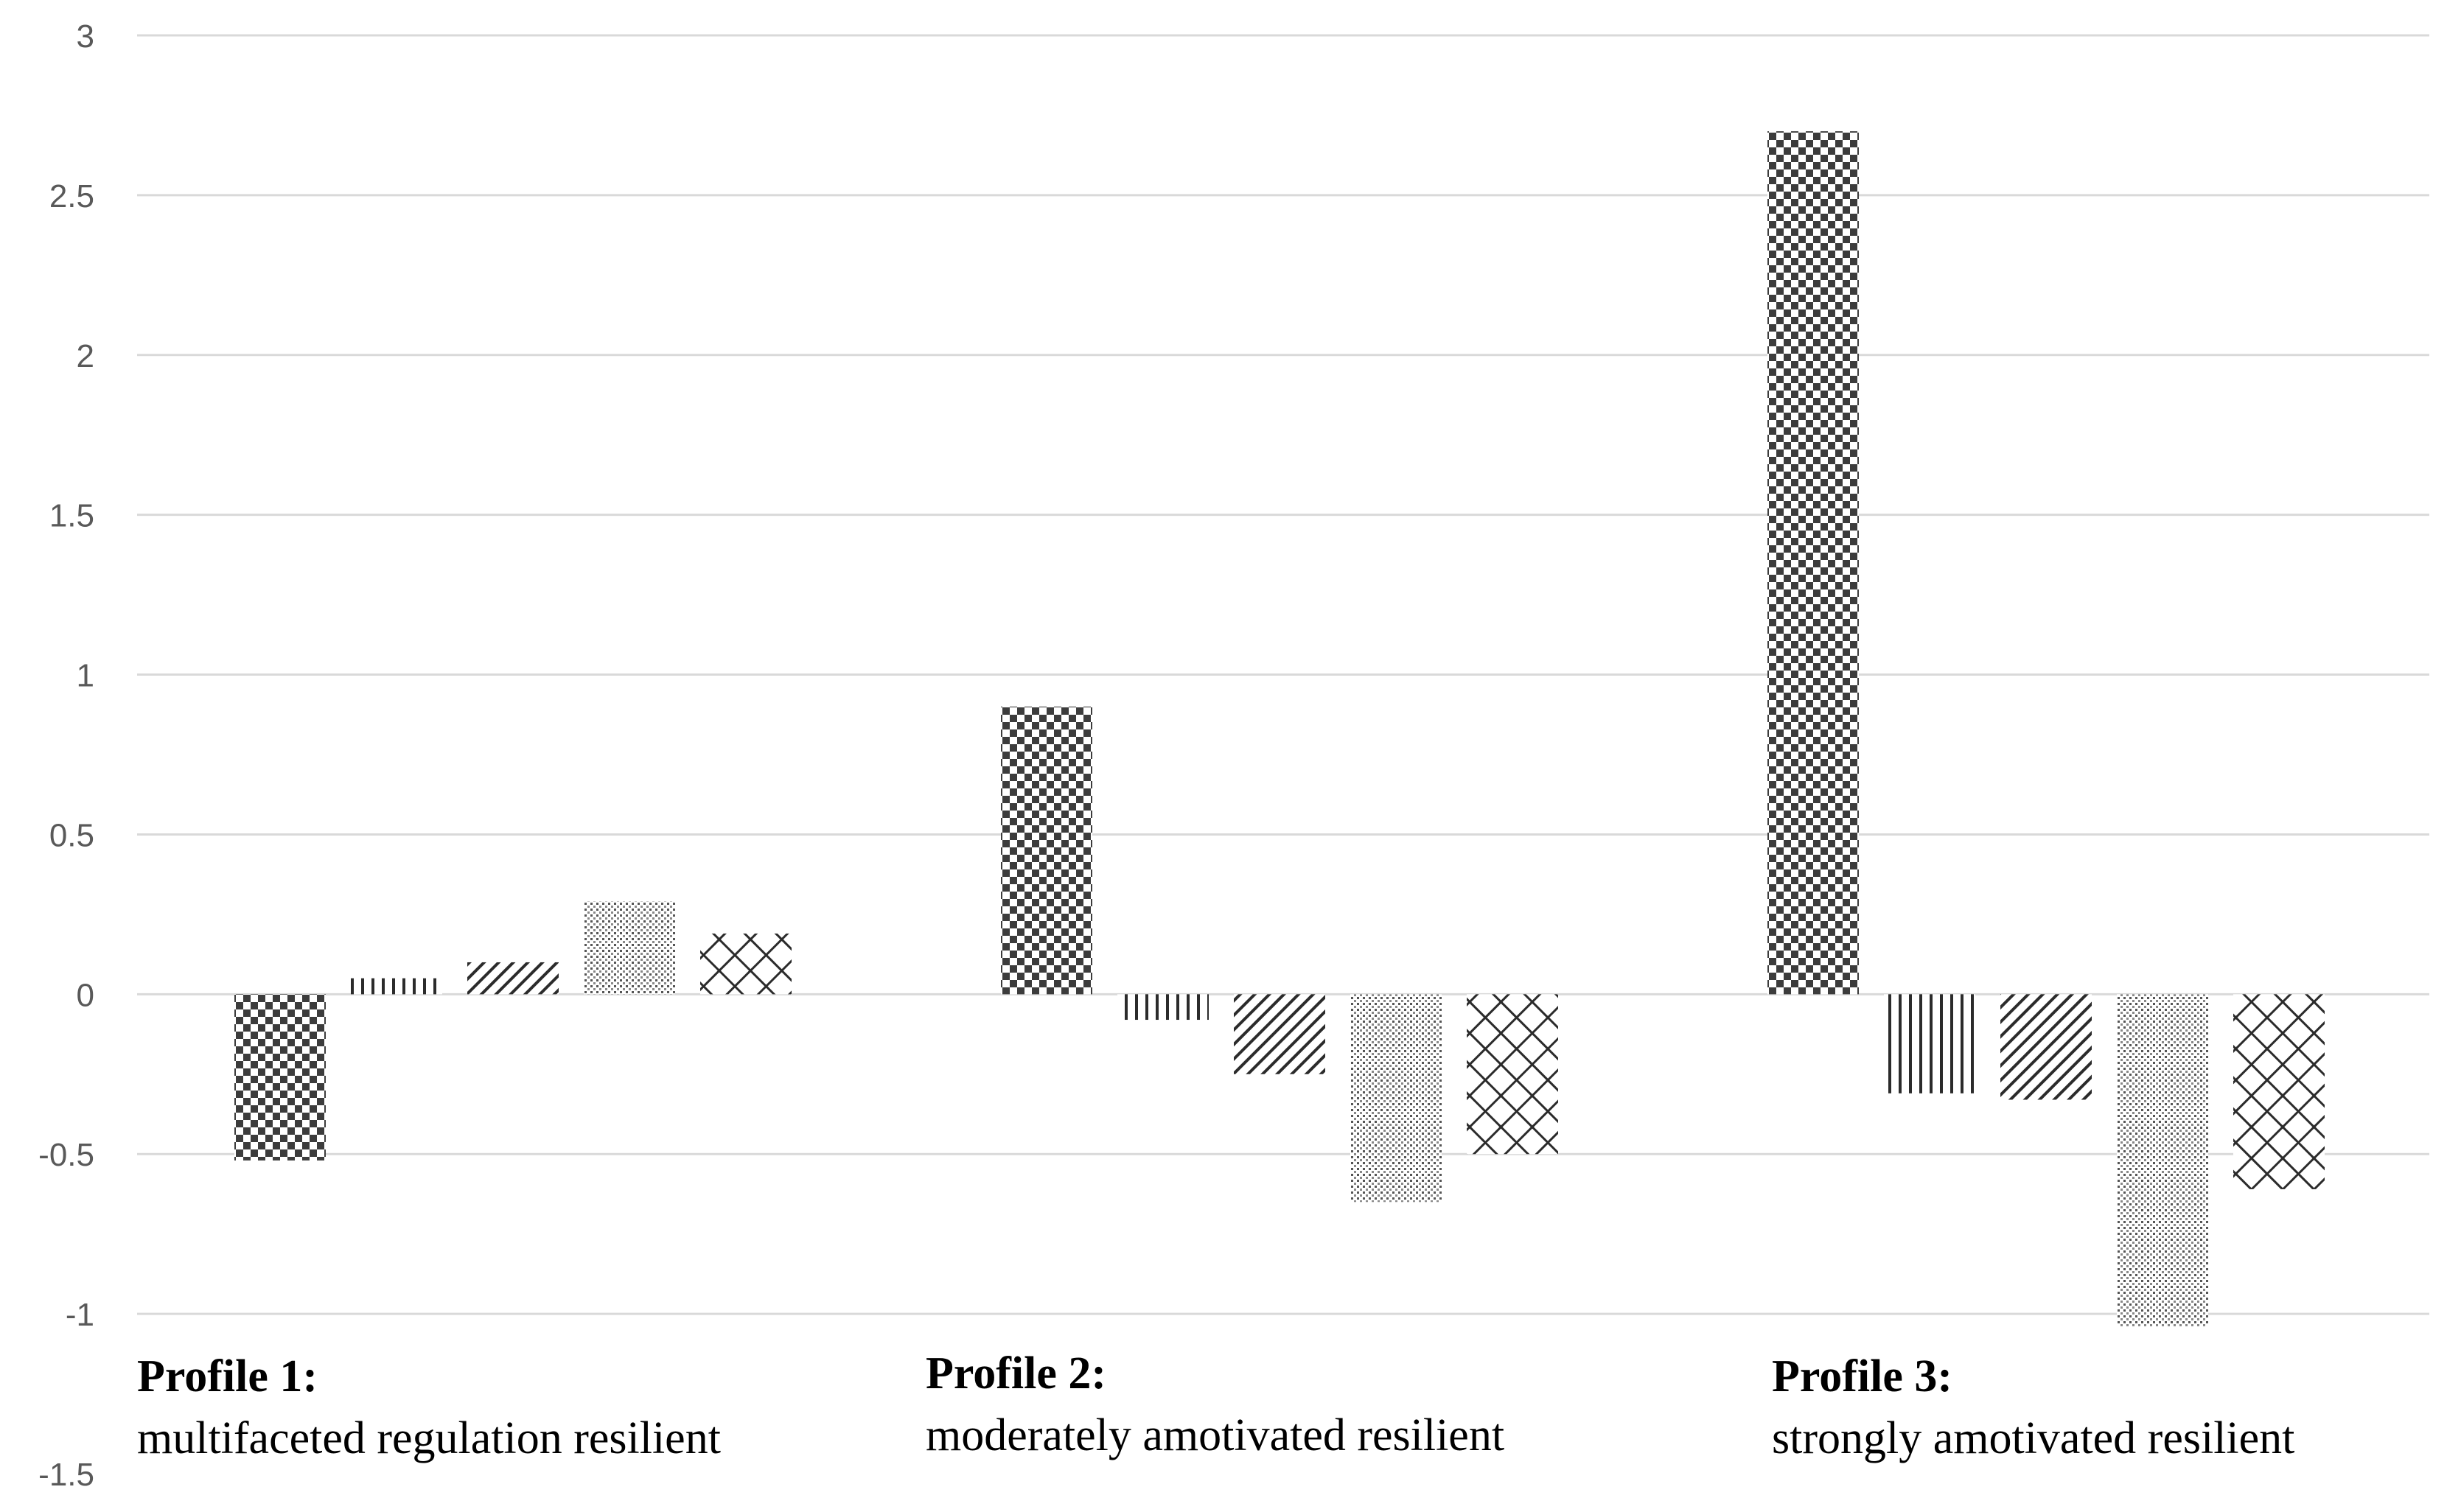 This screenshot has height=1512, width=2447. I want to click on y-tick-label: 0.5, so click(71, 835).